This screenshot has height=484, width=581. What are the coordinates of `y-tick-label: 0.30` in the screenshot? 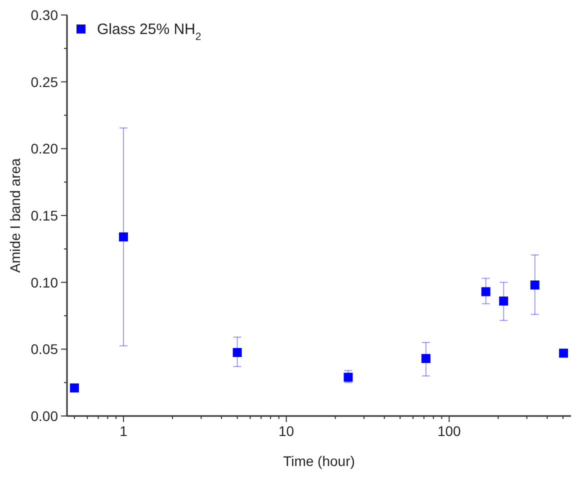 It's located at (44, 15).